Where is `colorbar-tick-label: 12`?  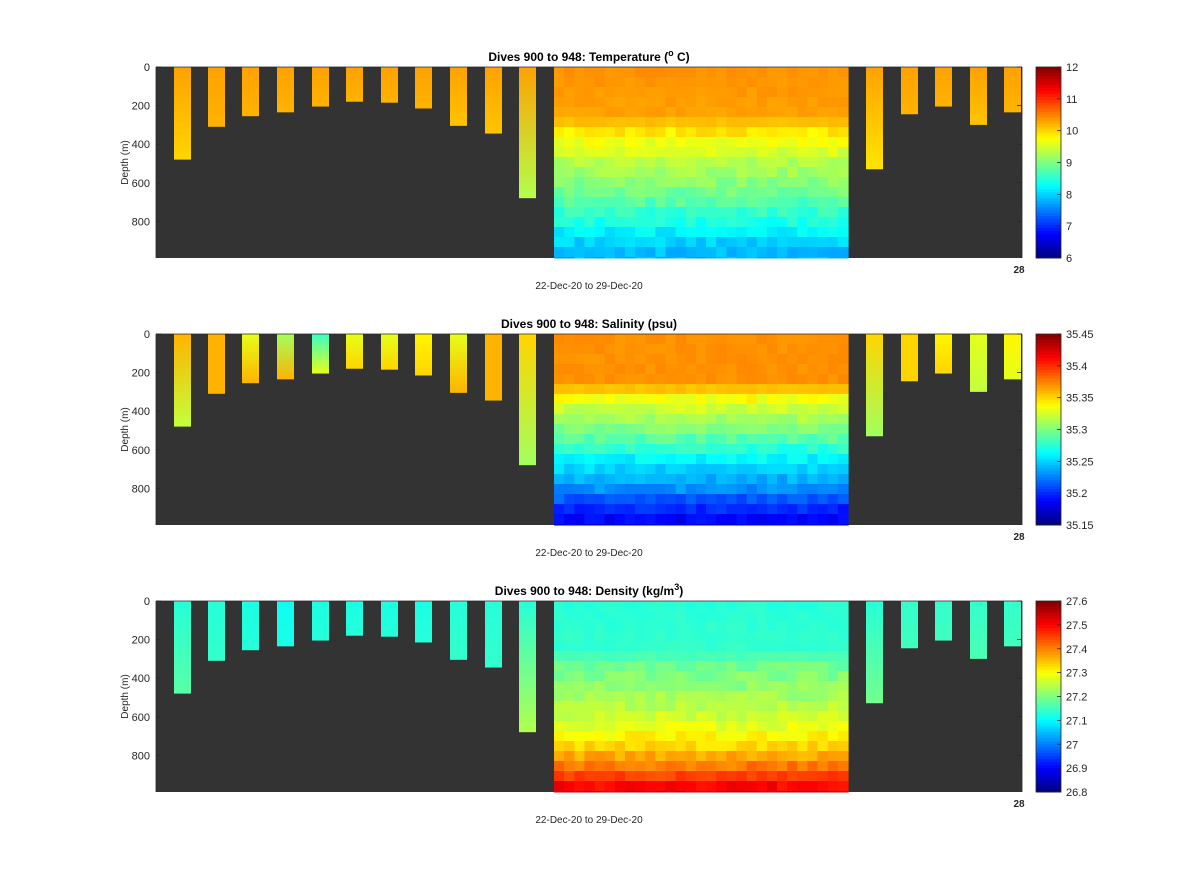
colorbar-tick-label: 12 is located at coordinates (1072, 68).